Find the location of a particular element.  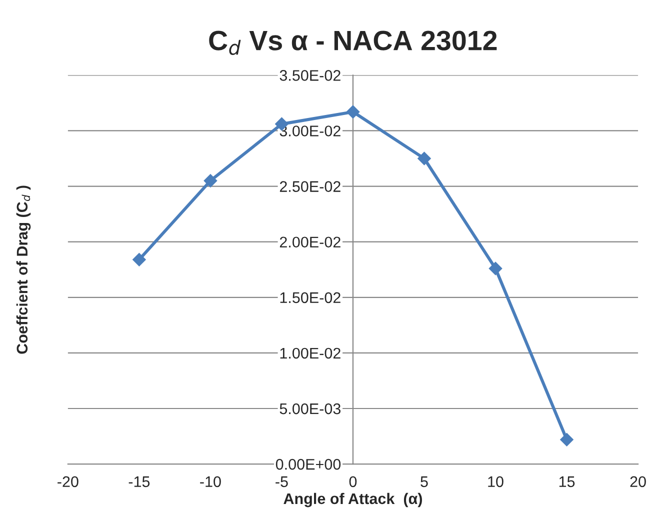

y-tick-label: 3.50E-02 is located at coordinates (310, 75).